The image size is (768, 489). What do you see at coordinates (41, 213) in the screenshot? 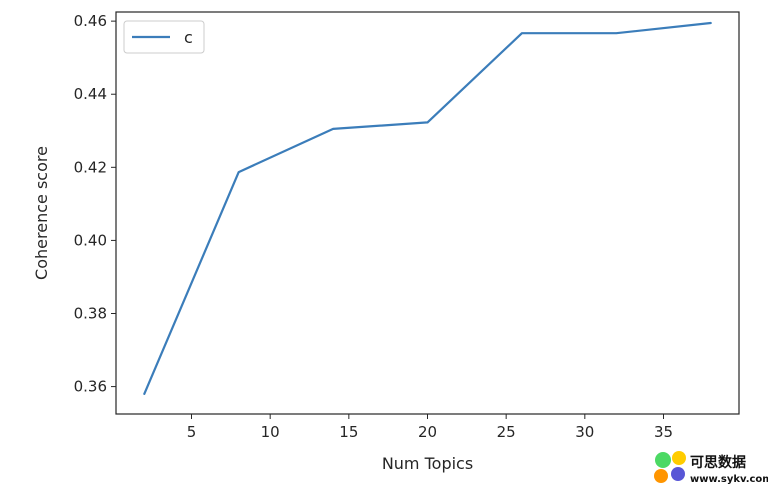
I see `y-axis-label: Coherence score` at bounding box center [41, 213].